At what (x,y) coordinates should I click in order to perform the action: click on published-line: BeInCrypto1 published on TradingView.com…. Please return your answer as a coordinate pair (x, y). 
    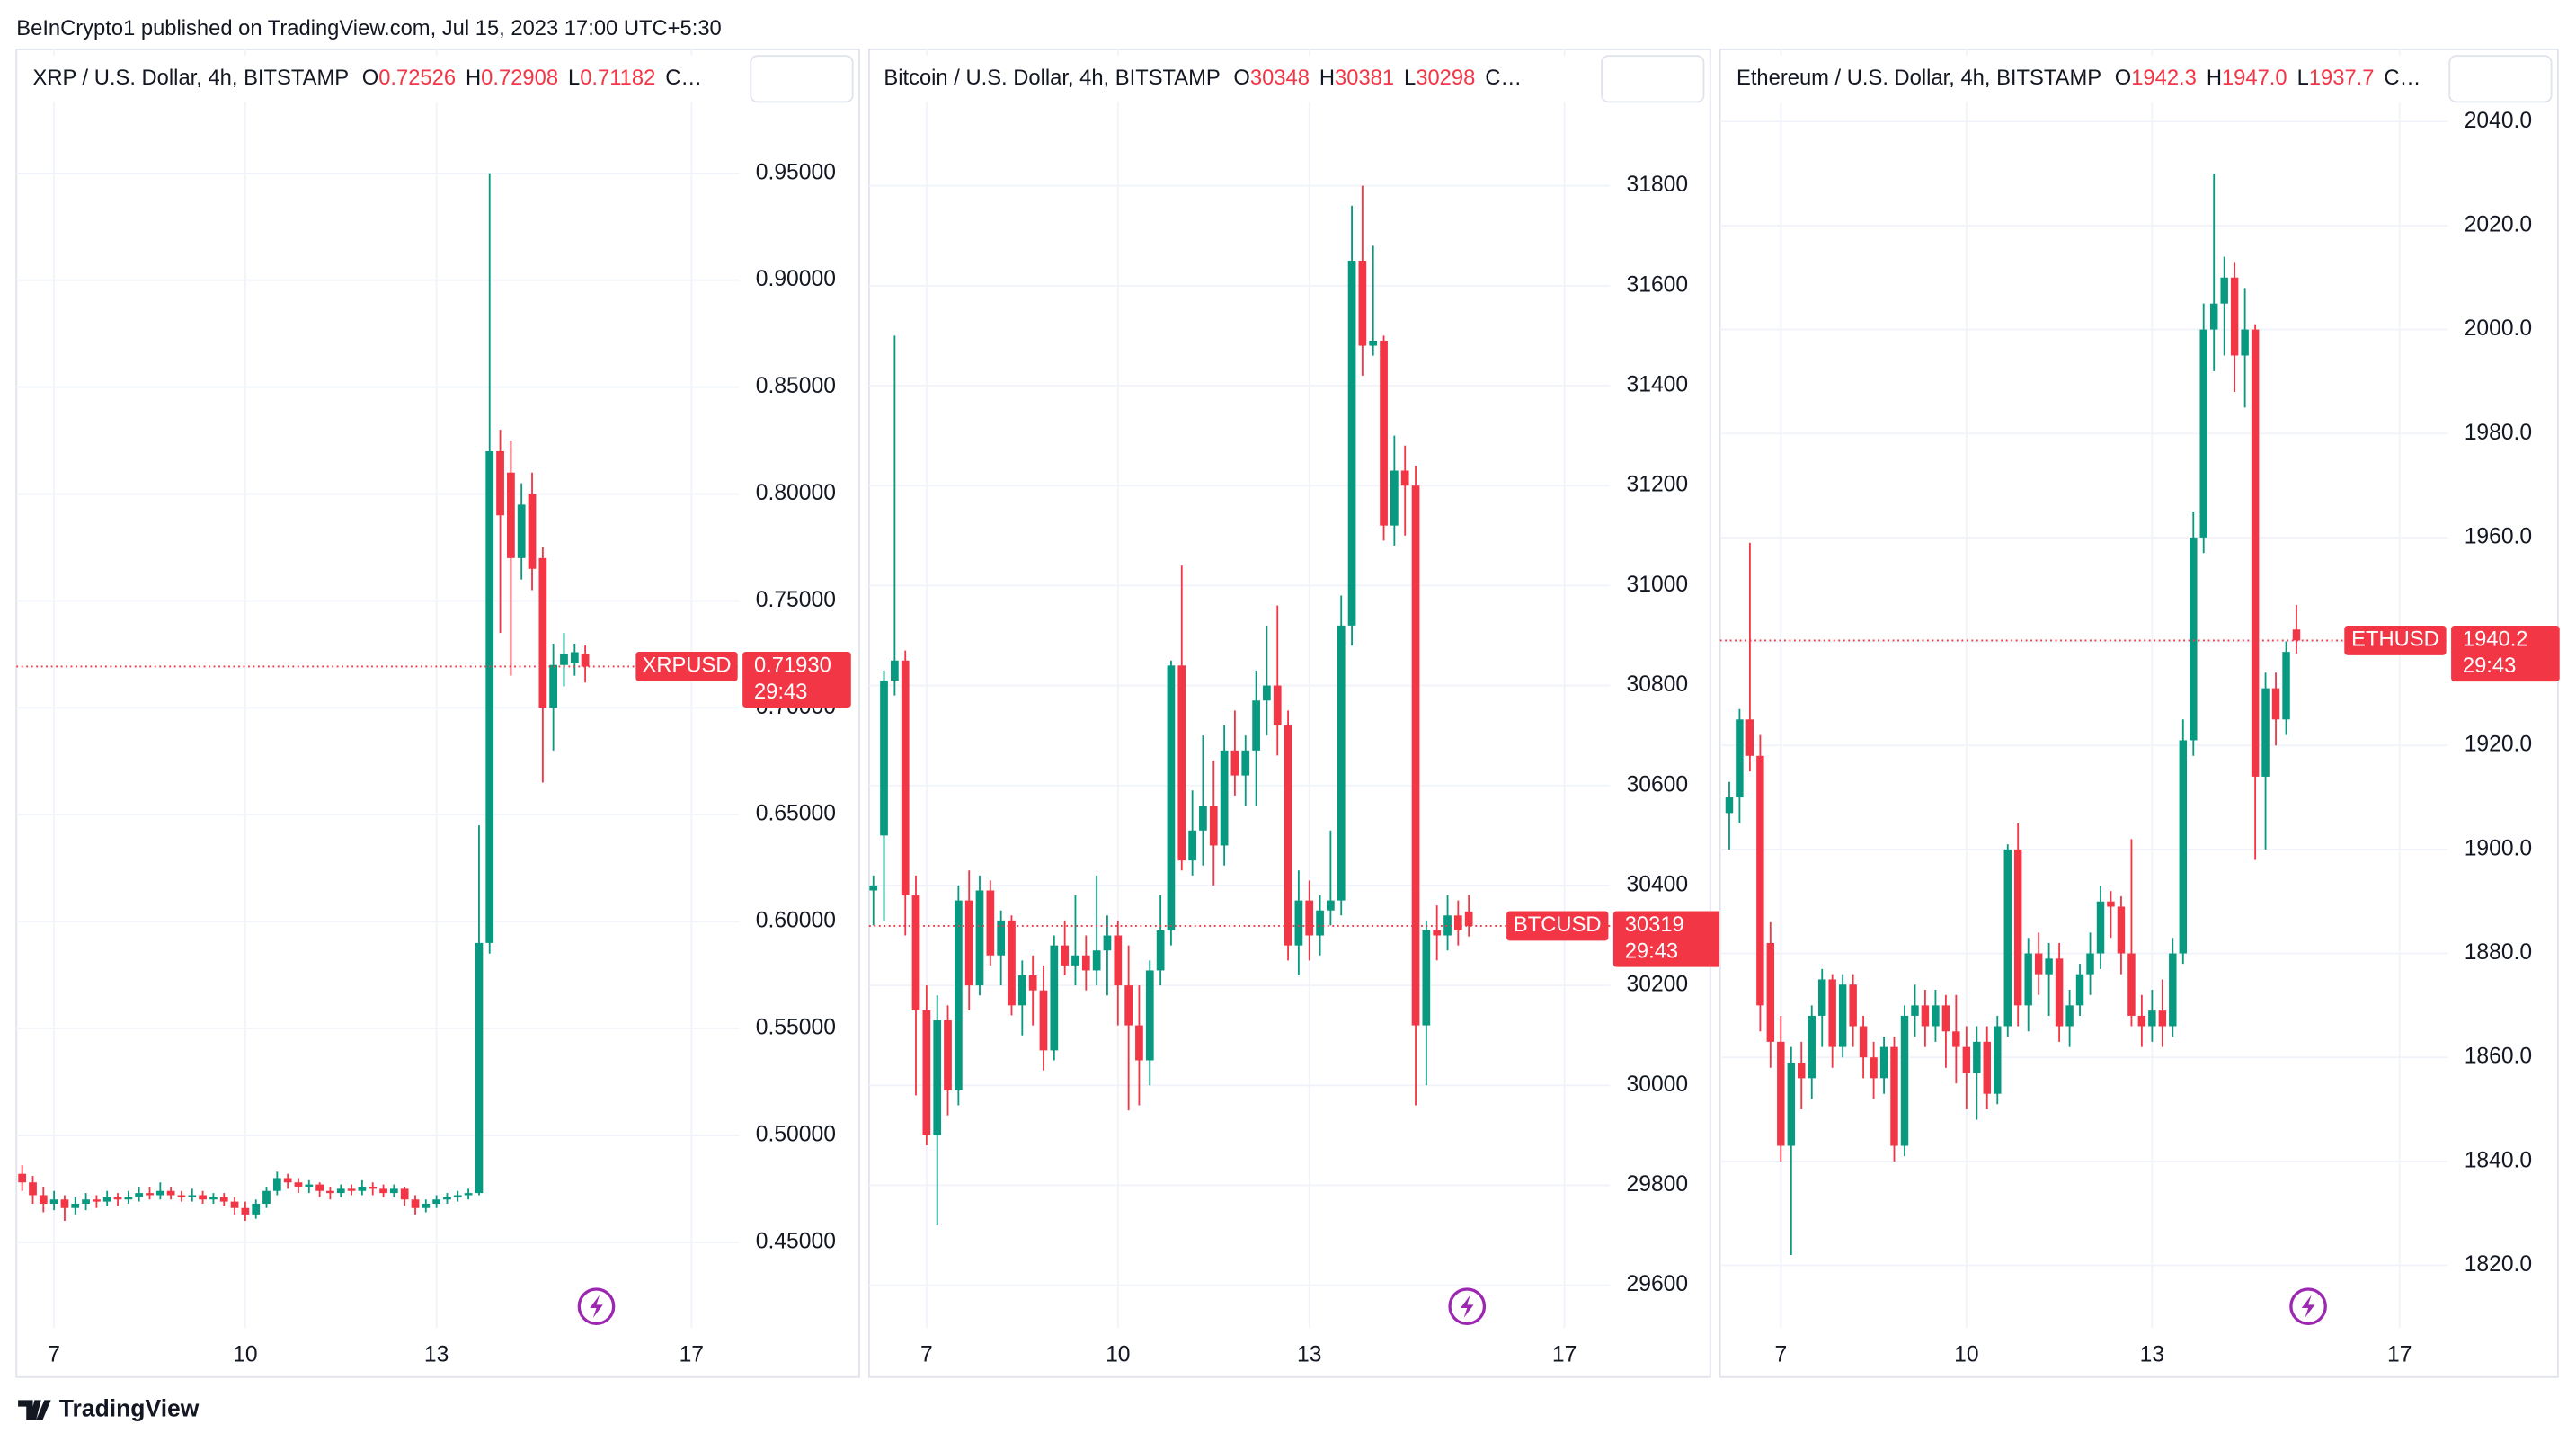
    Looking at the image, I should click on (368, 28).